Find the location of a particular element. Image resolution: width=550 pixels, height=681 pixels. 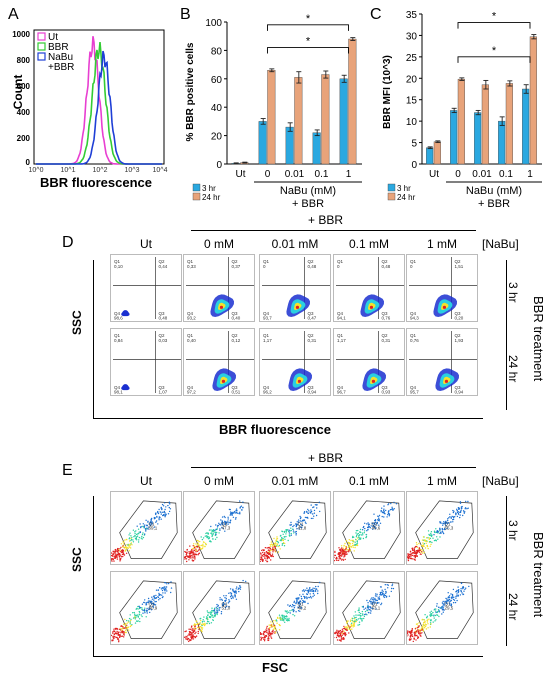

panel-e-col-0mm: 0 mM is located at coordinates (219, 481).